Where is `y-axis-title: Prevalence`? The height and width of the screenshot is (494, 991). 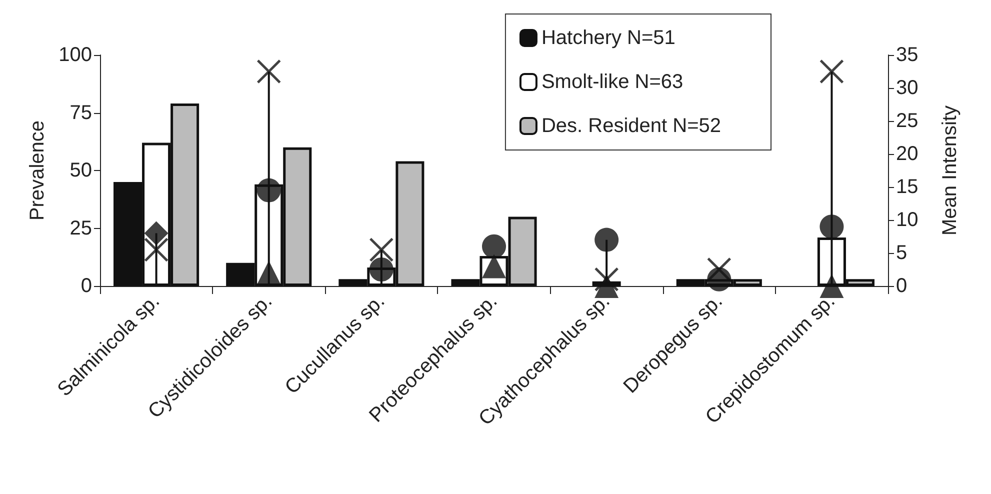
y-axis-title: Prevalence is located at coordinates (37, 170).